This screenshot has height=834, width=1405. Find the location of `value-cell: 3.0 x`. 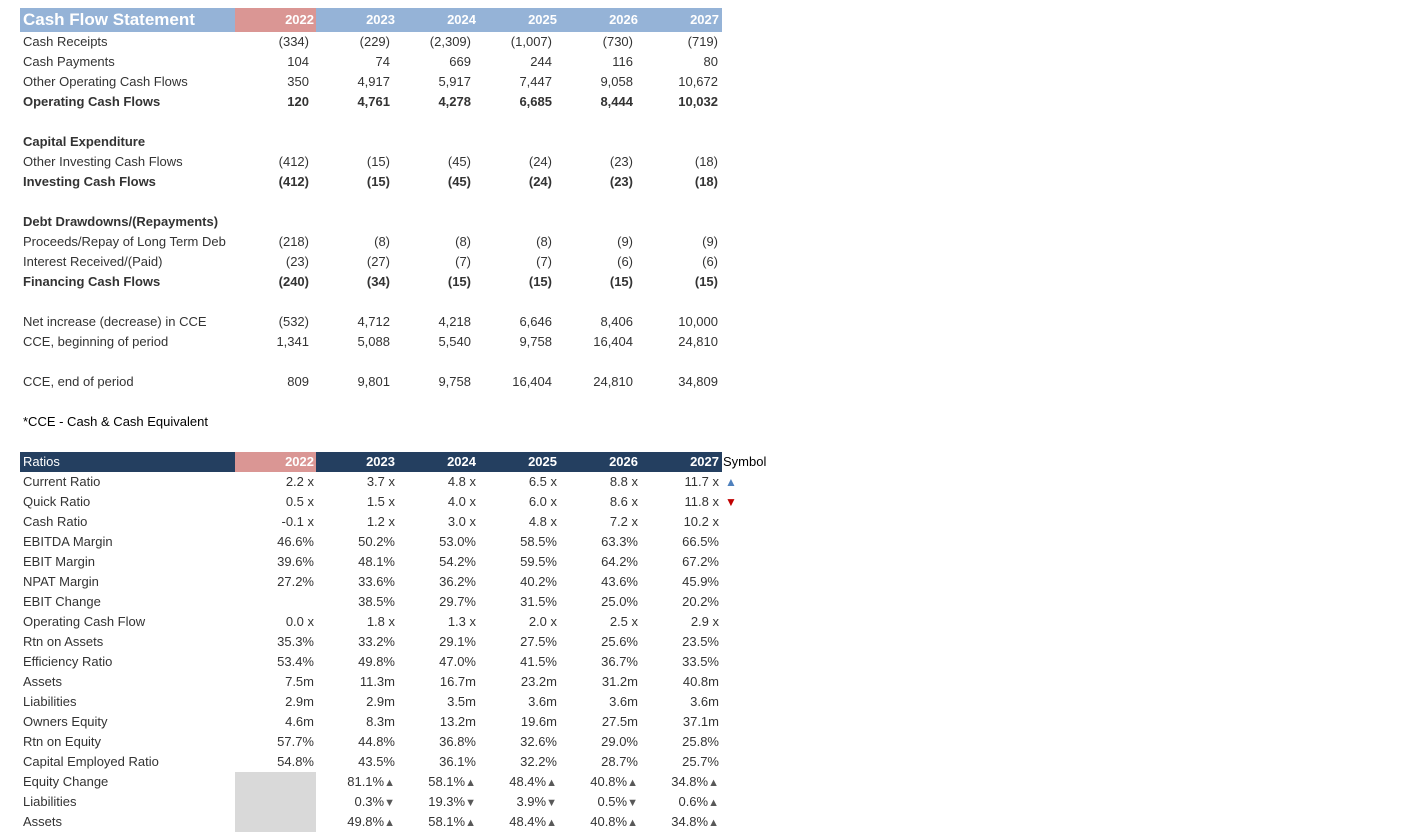

value-cell: 3.0 x is located at coordinates (461, 521).